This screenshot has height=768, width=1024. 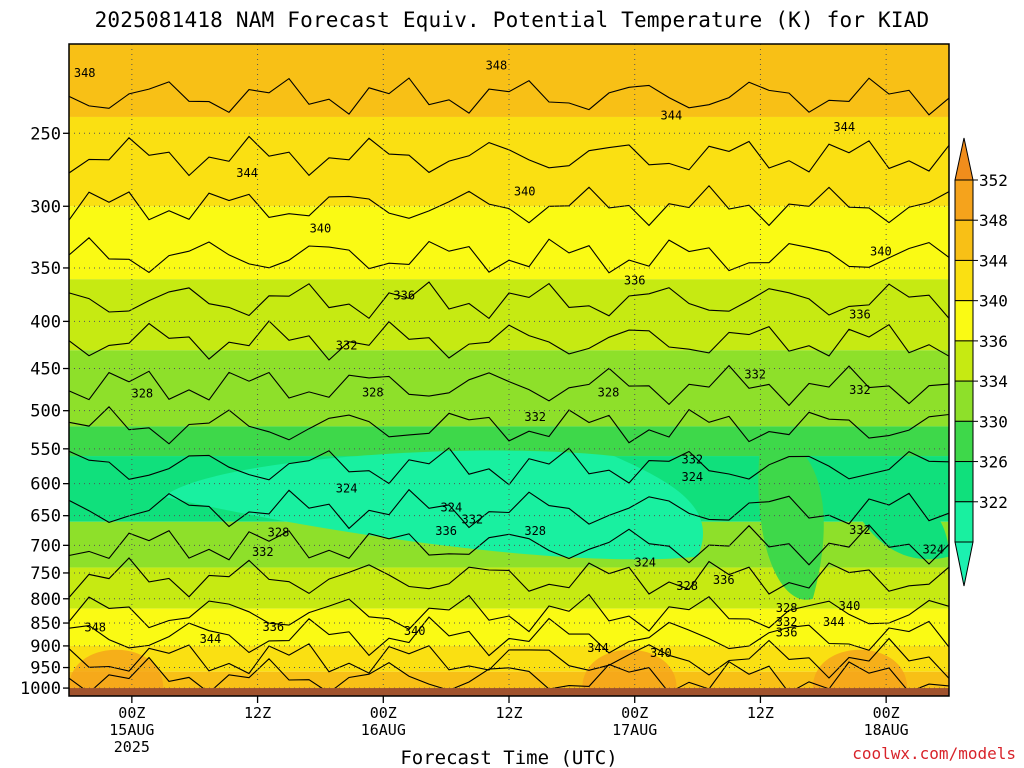 I want to click on colorbar-label: 326, so click(x=993, y=462).